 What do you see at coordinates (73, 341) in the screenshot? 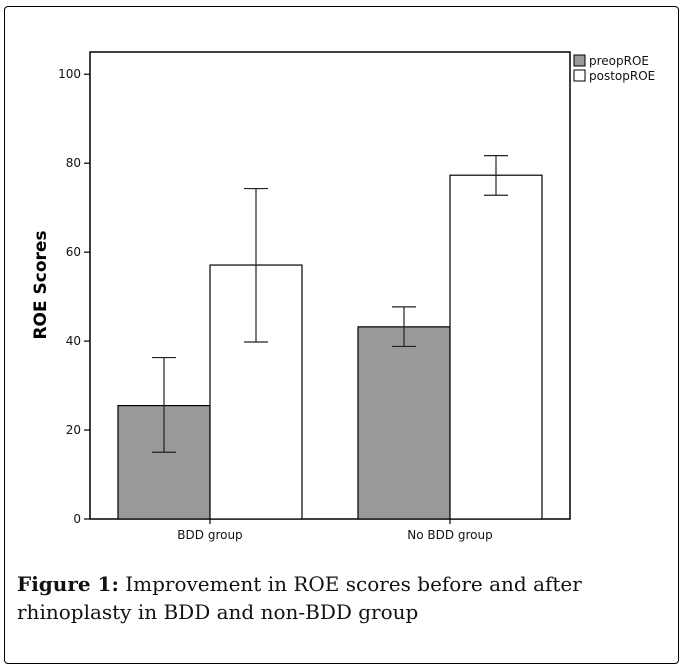
I see `y-tick-label: 40` at bounding box center [73, 341].